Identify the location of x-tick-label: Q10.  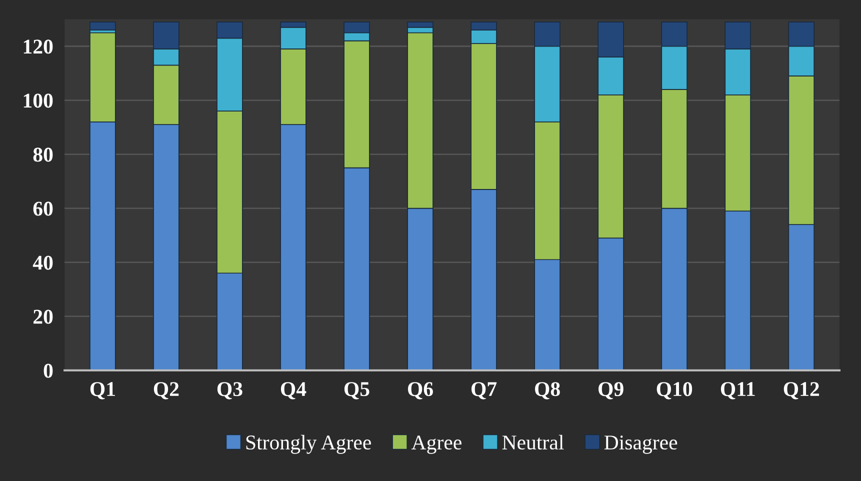
(674, 391).